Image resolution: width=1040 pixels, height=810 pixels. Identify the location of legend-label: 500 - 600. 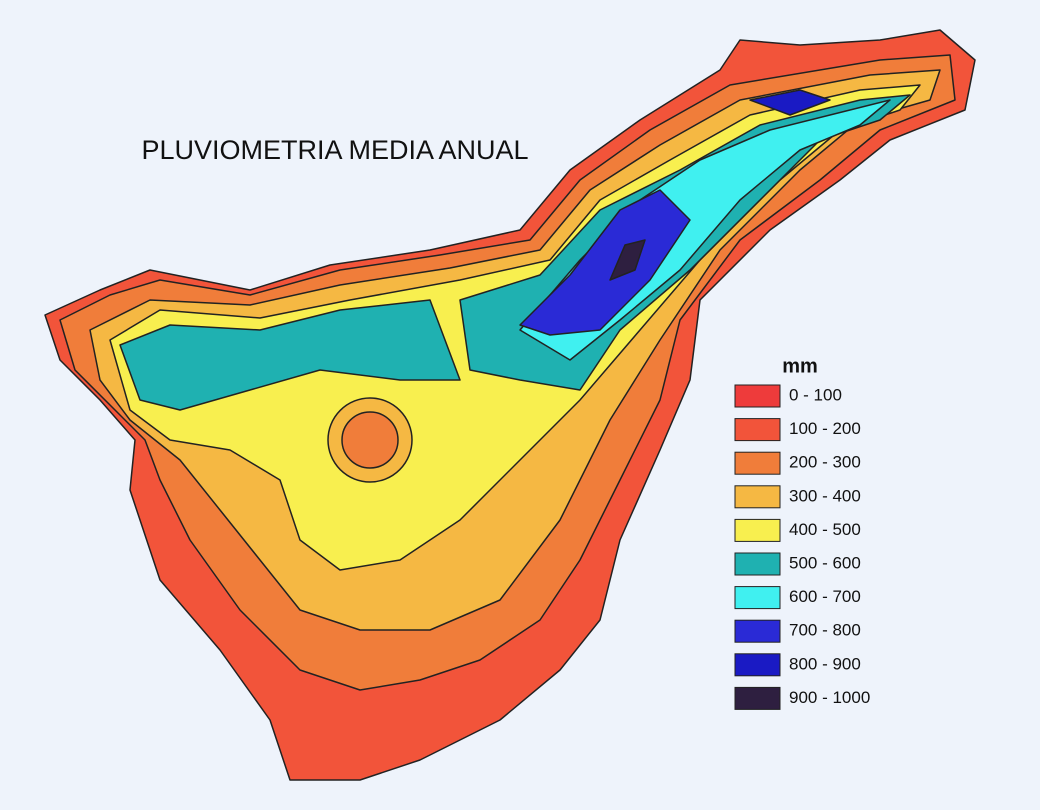
(825, 562).